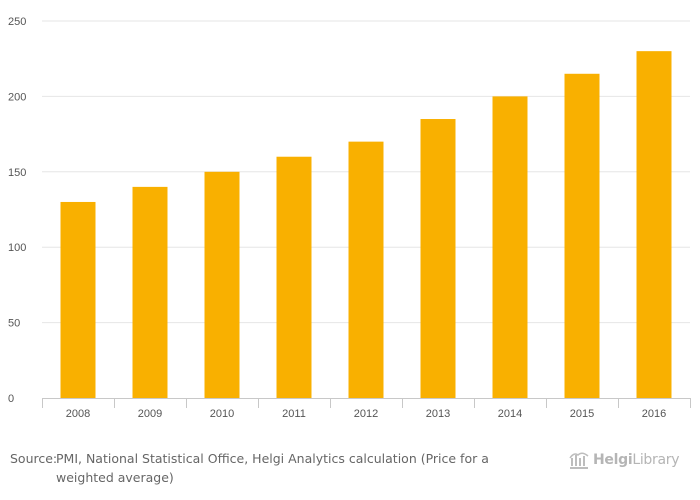 This screenshot has width=700, height=500. What do you see at coordinates (579, 460) in the screenshot?
I see `helgi-library-logo-icon` at bounding box center [579, 460].